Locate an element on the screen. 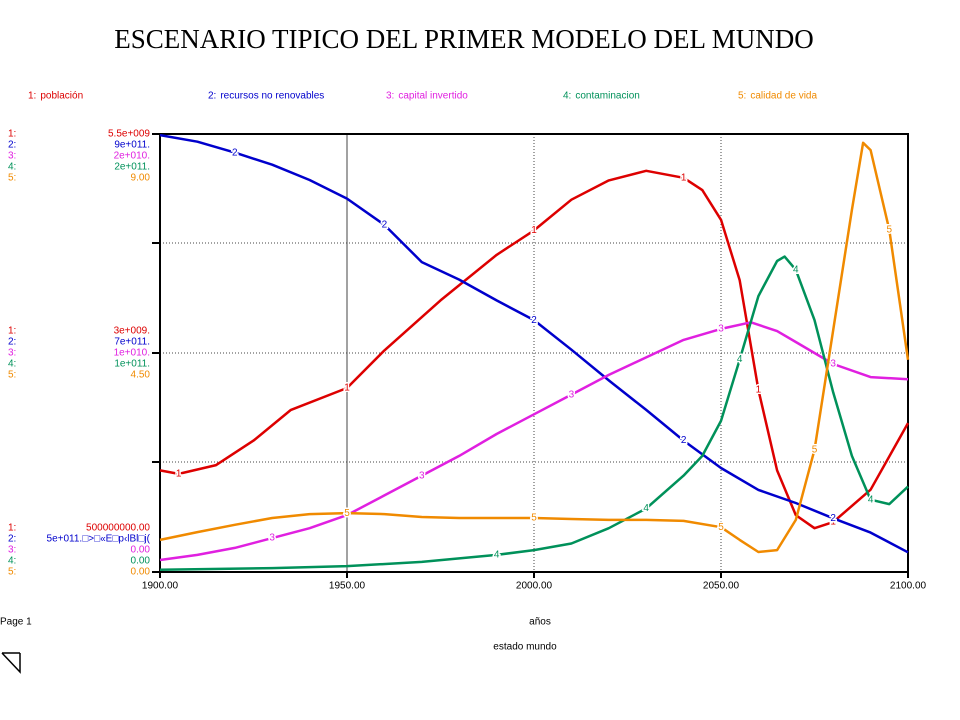 Image resolution: width=960 pixels, height=720 pixels. y-tick-label: 500000000.00 is located at coordinates (118, 528).